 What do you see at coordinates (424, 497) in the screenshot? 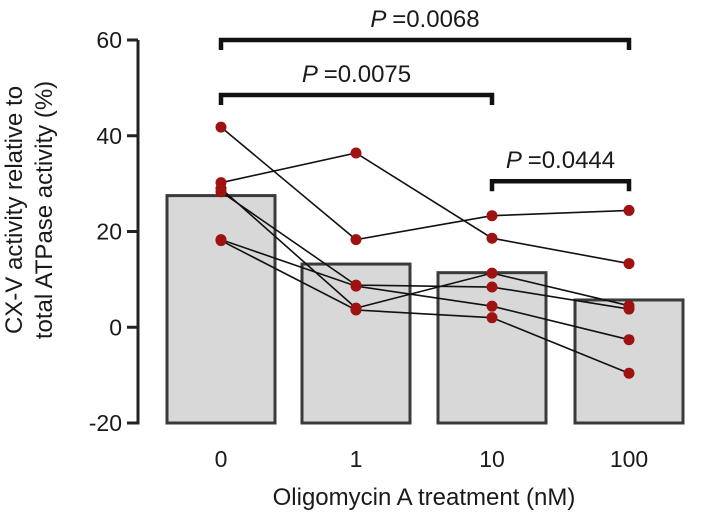
I see `x-axis-title: Oligomycin A treatment (nM)` at bounding box center [424, 497].